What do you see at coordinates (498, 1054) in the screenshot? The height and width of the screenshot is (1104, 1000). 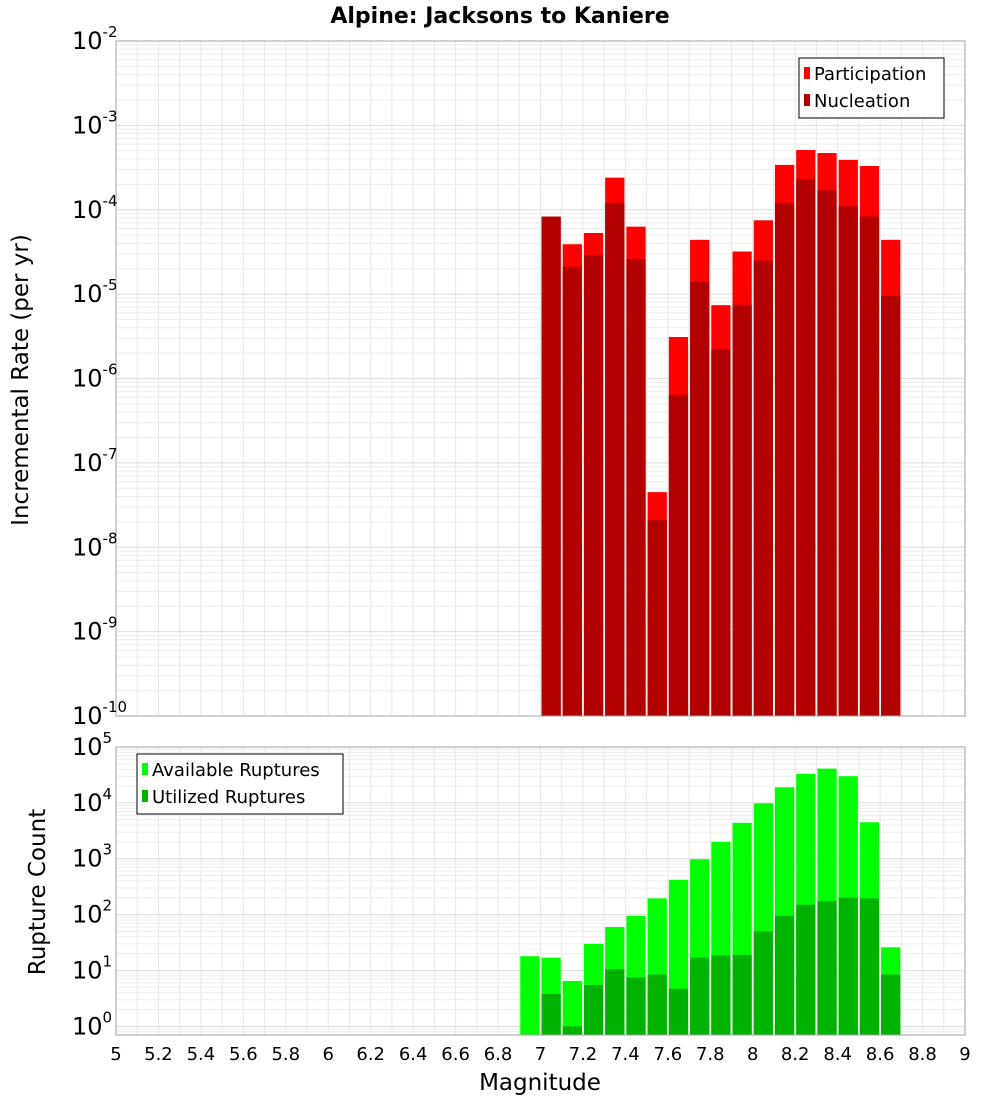 I see `x-tick-label: 6.8` at bounding box center [498, 1054].